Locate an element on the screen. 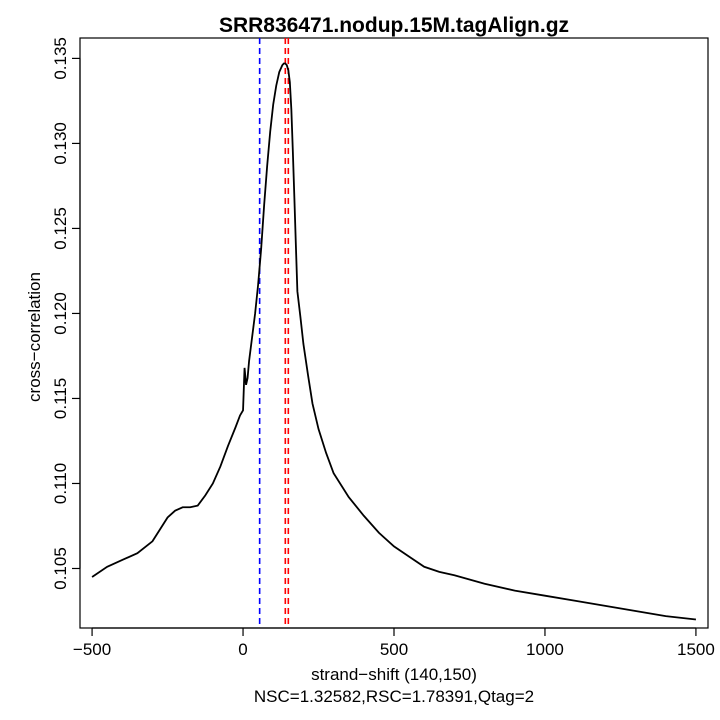 This screenshot has height=720, width=720. reference-lines is located at coordinates (274, 333).